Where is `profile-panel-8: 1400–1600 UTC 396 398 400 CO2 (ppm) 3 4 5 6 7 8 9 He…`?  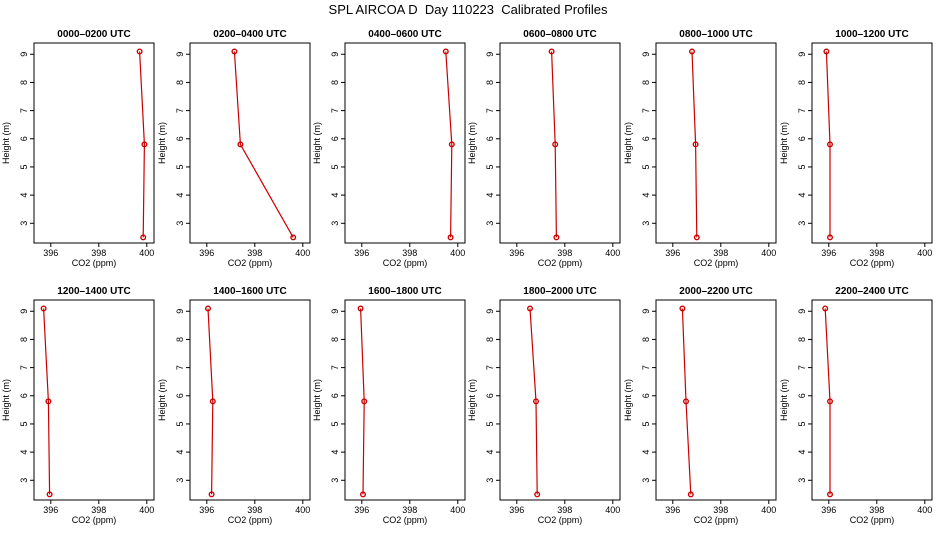 profile-panel-8: 1400–1600 UTC 396 398 400 CO2 (ppm) 3 4 5 6 7 8 9 He… is located at coordinates (234, 405).